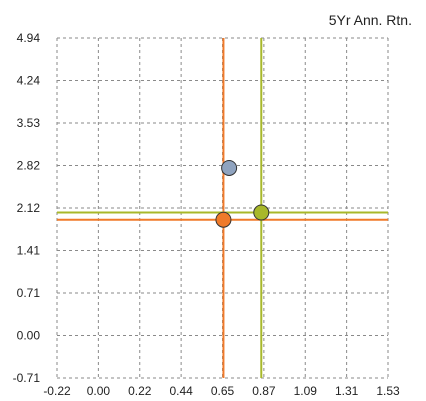 The image size is (426, 401). I want to click on y-axis-label: 5Yr Ann. Rtn., so click(370, 20).